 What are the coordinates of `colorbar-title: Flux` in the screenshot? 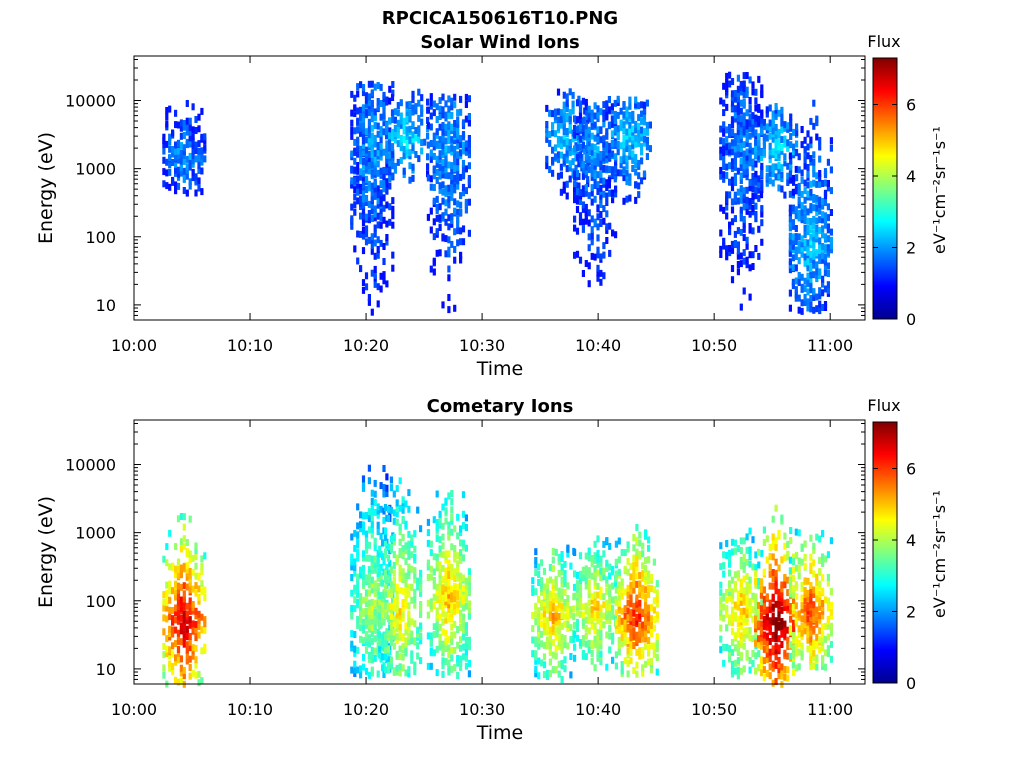 It's located at (883, 405).